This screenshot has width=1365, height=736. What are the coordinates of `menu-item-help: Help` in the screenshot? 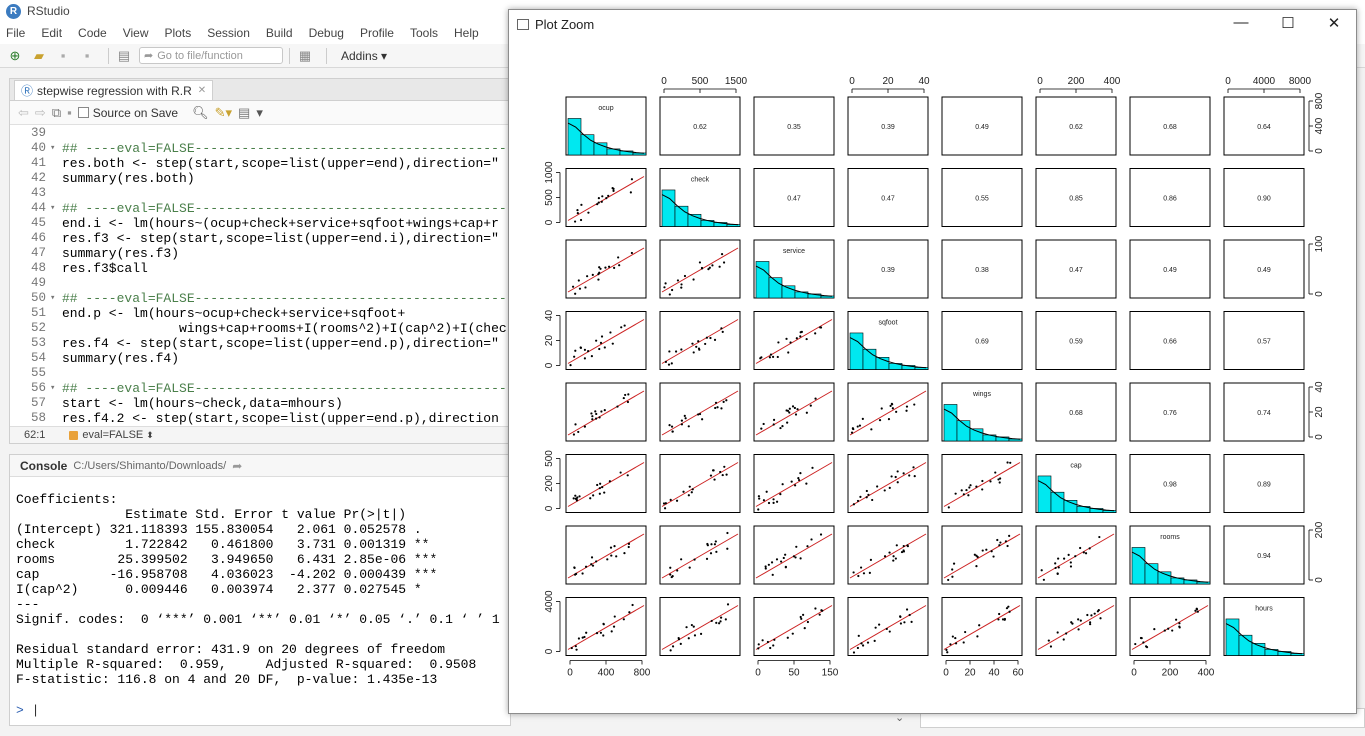 It's located at (466, 33).